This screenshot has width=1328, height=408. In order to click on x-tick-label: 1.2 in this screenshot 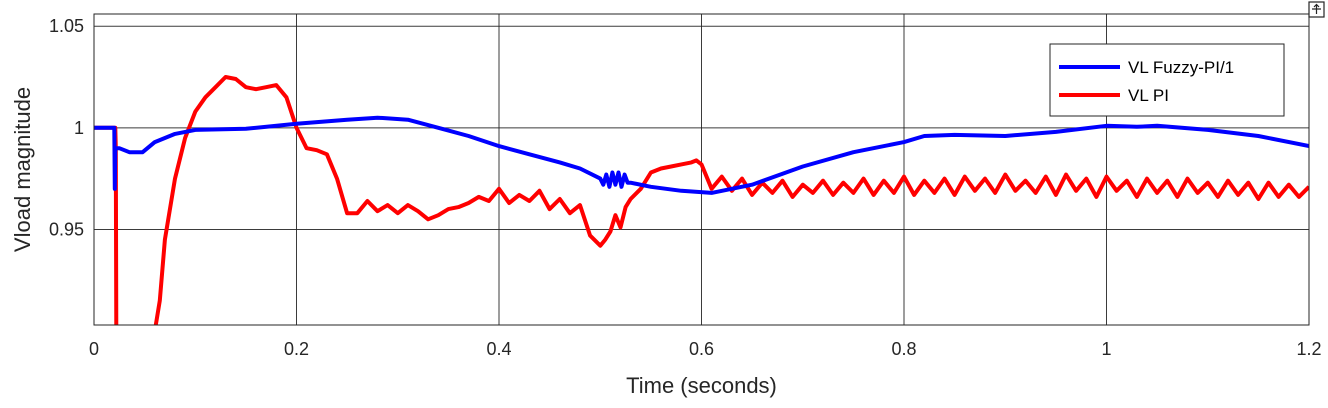, I will do `click(1308, 349)`.